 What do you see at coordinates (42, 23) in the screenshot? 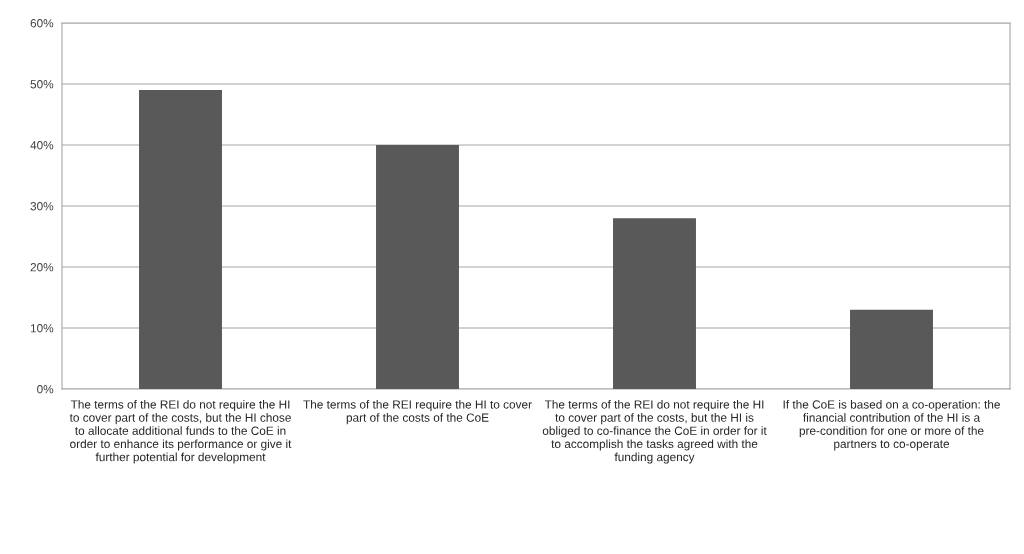
I see `y-tick-label: 60%` at bounding box center [42, 23].